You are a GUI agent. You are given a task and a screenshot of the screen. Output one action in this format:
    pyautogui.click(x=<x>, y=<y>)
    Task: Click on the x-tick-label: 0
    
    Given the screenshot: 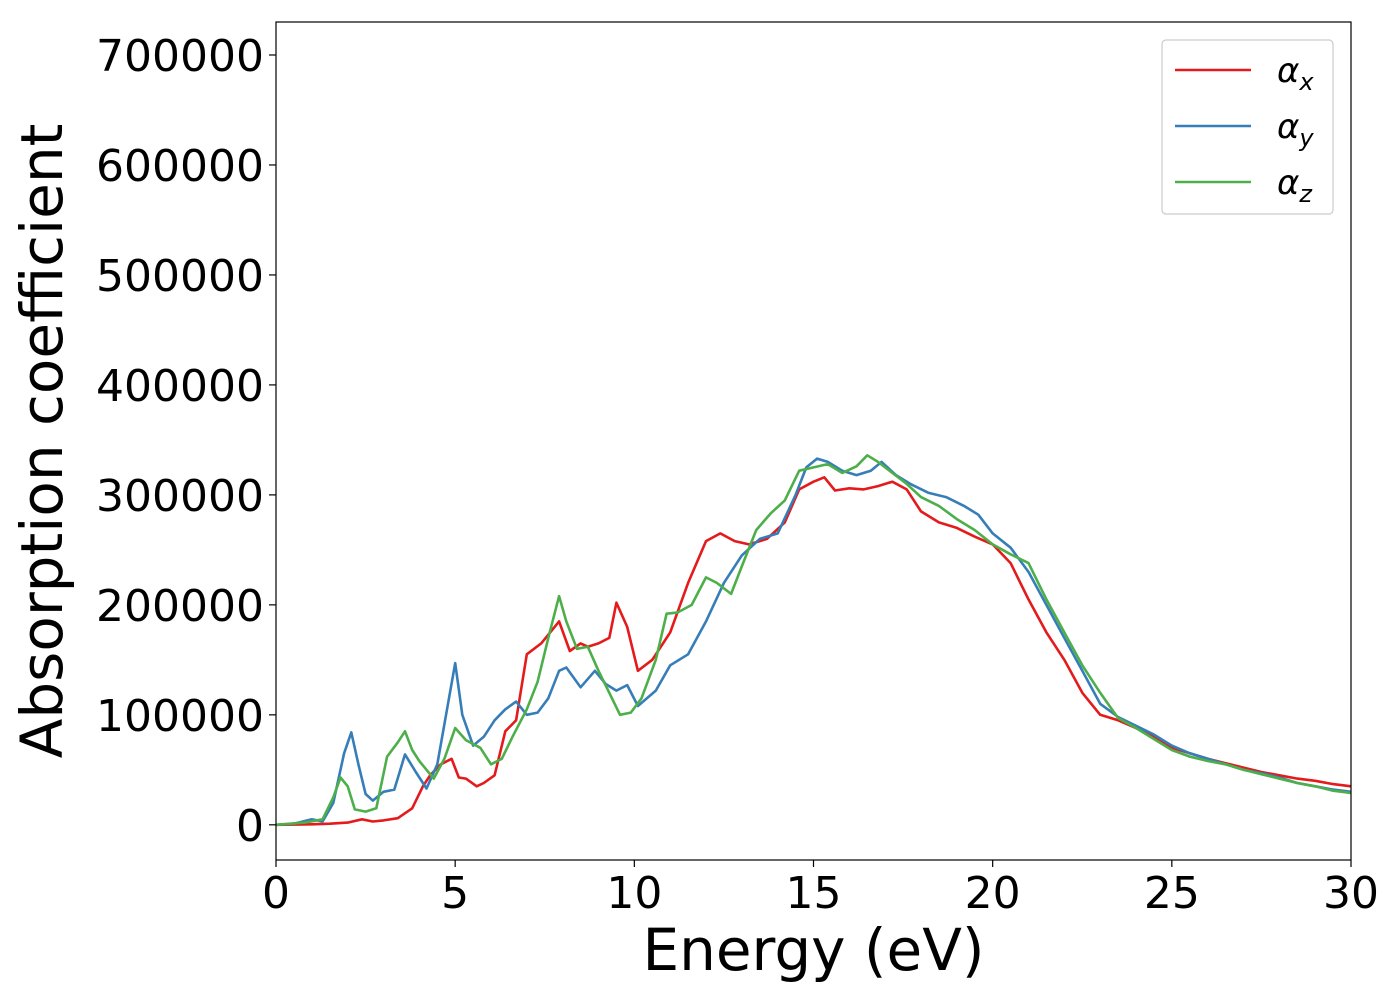 What is the action you would take?
    pyautogui.click(x=276, y=893)
    